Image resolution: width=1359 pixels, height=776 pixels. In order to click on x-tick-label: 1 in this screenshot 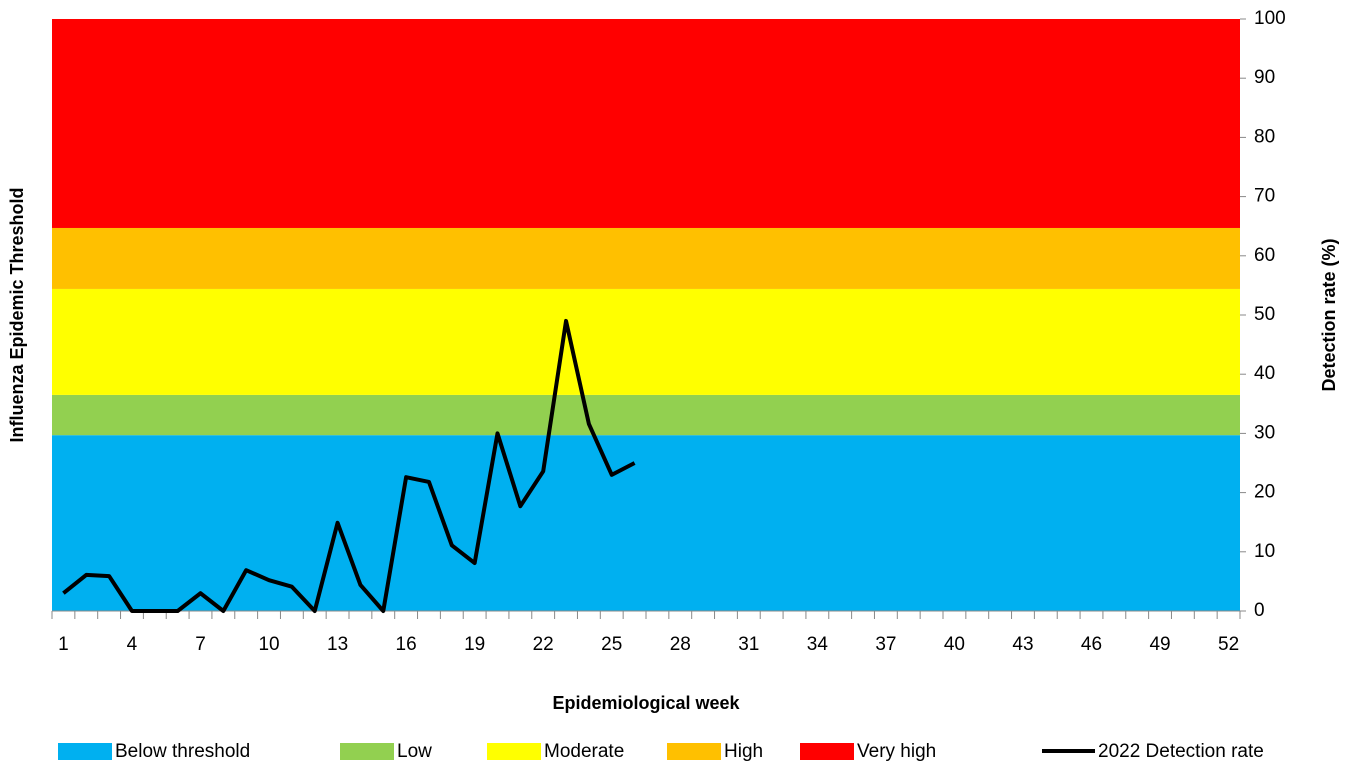, I will do `click(63, 644)`.